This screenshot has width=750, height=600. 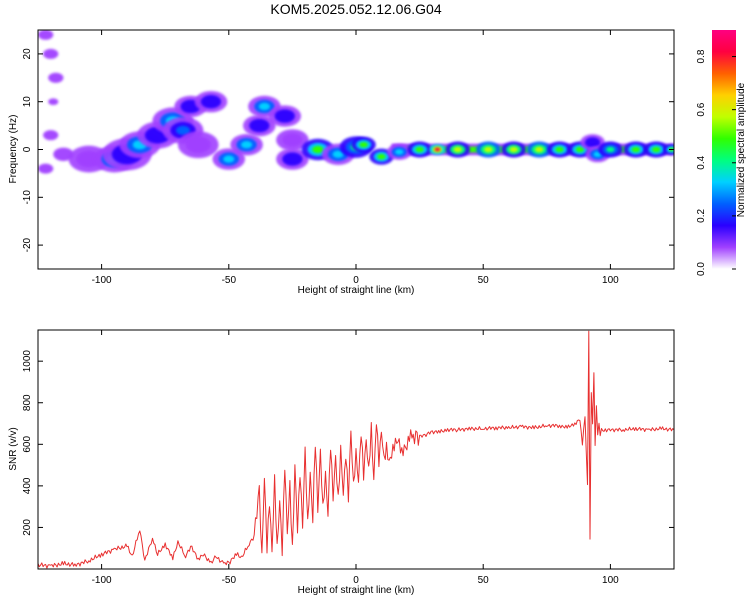 I want to click on colorbar-tick-label: 0.2, so click(x=701, y=216).